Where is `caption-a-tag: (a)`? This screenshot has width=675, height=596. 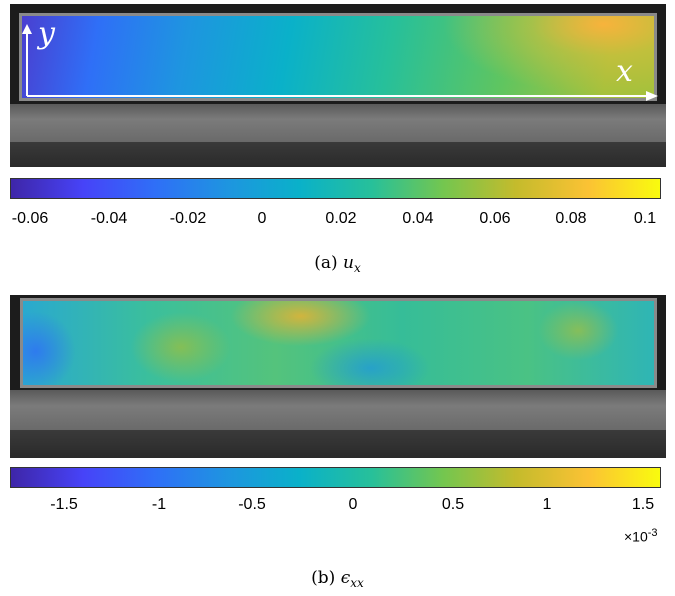
caption-a-tag: (a) is located at coordinates (326, 263).